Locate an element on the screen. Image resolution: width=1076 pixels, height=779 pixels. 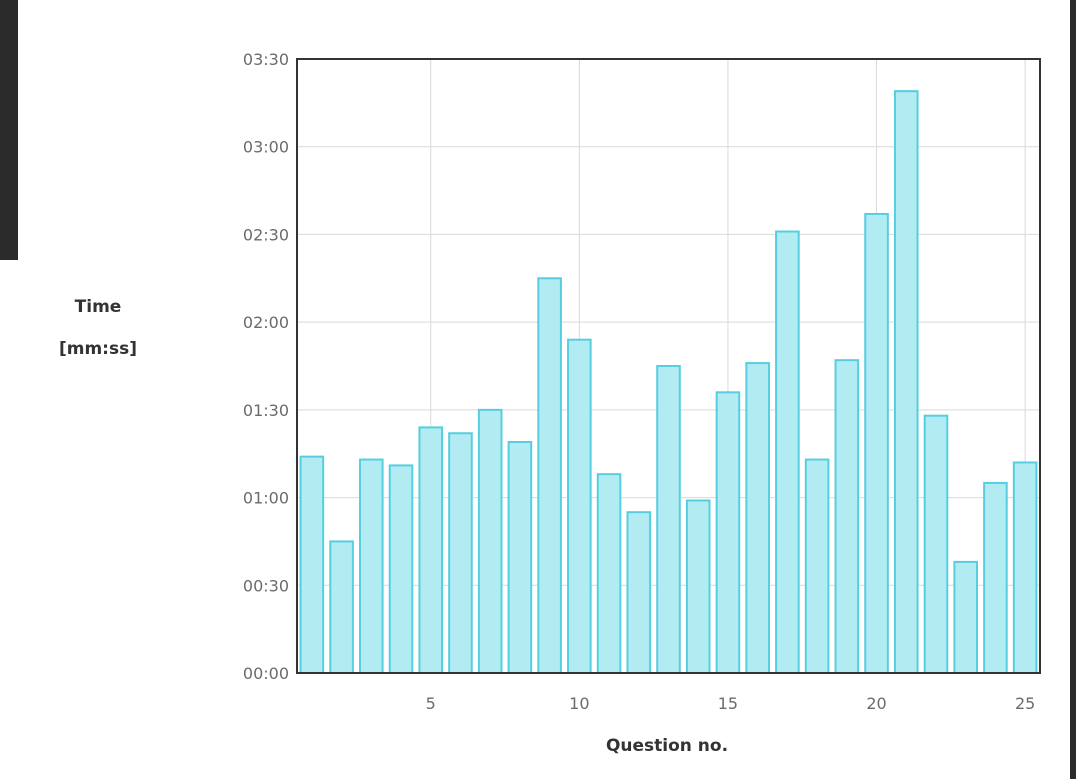
bar-q3 is located at coordinates (371, 566).